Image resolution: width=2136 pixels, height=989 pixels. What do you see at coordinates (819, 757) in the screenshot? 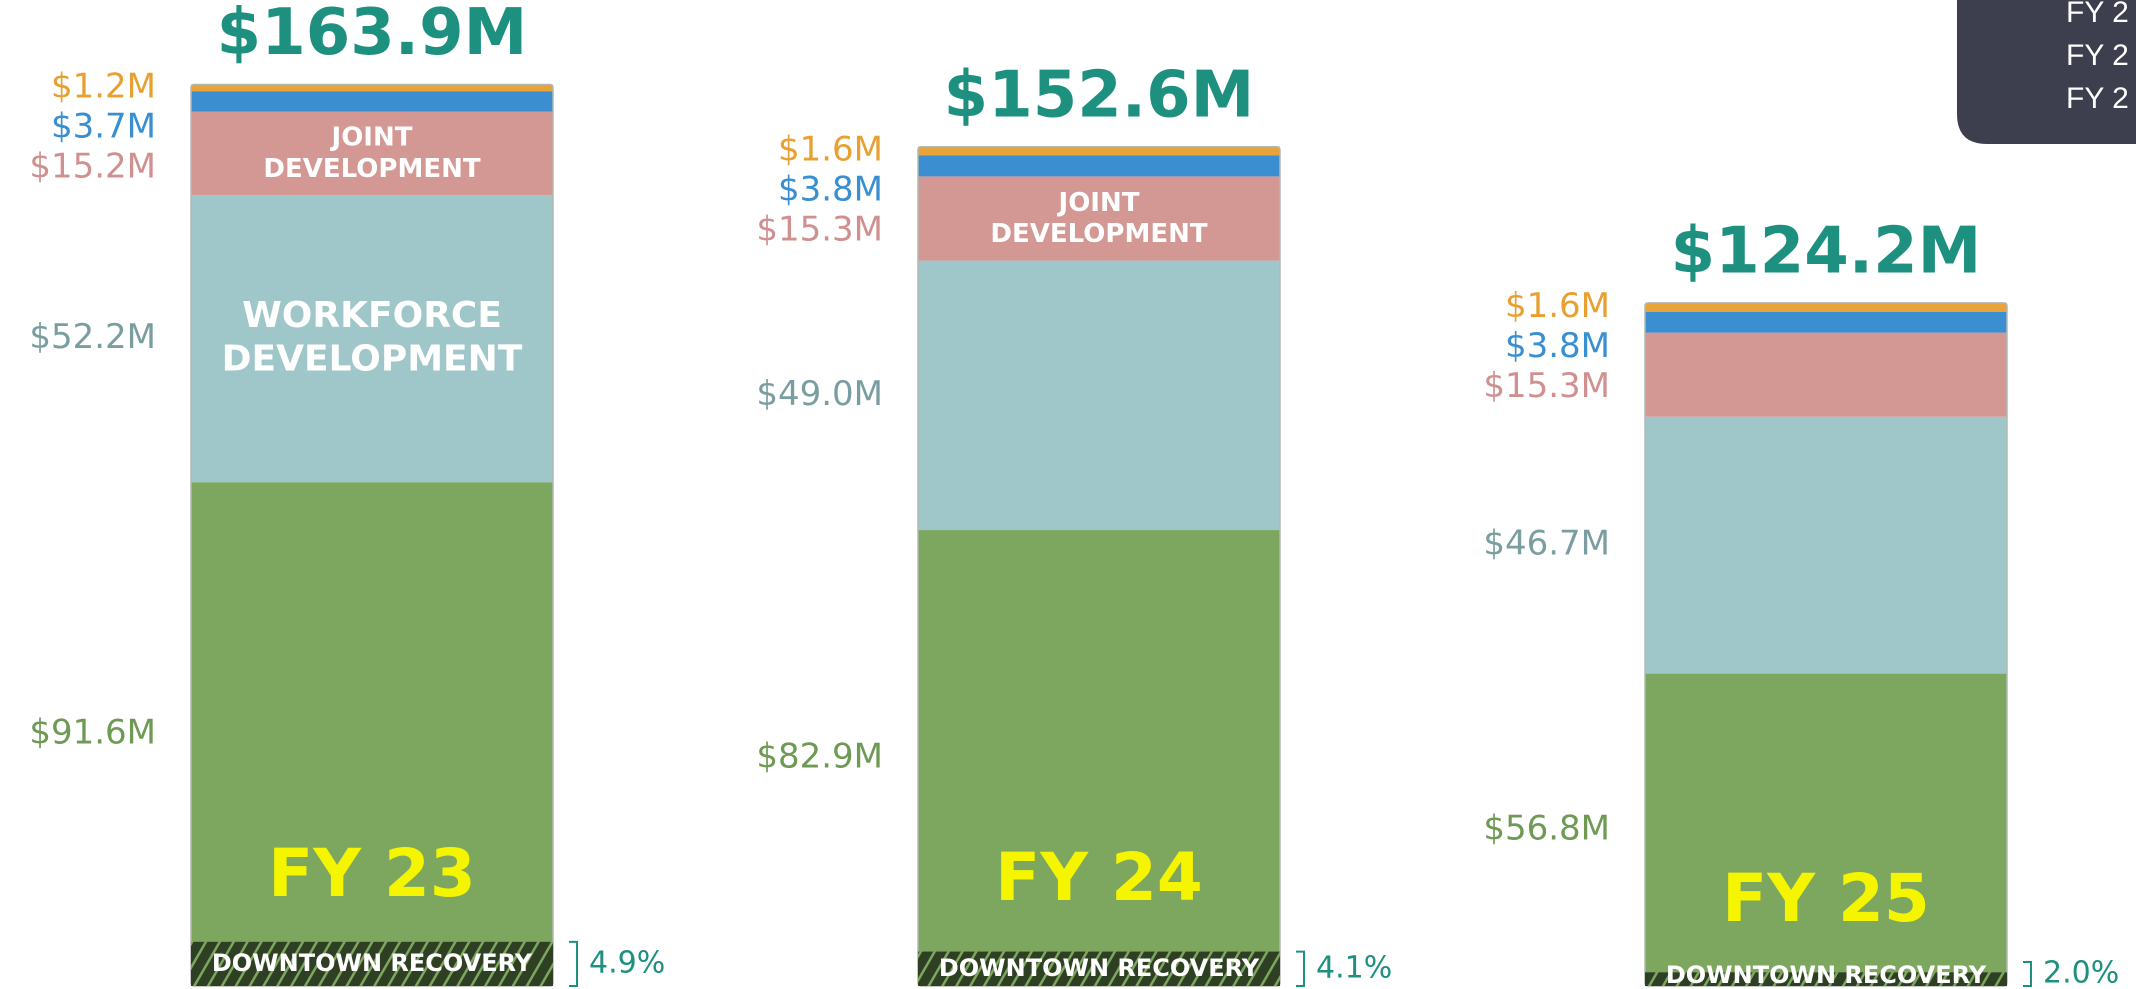
I see `value-label: $82.9M` at bounding box center [819, 757].